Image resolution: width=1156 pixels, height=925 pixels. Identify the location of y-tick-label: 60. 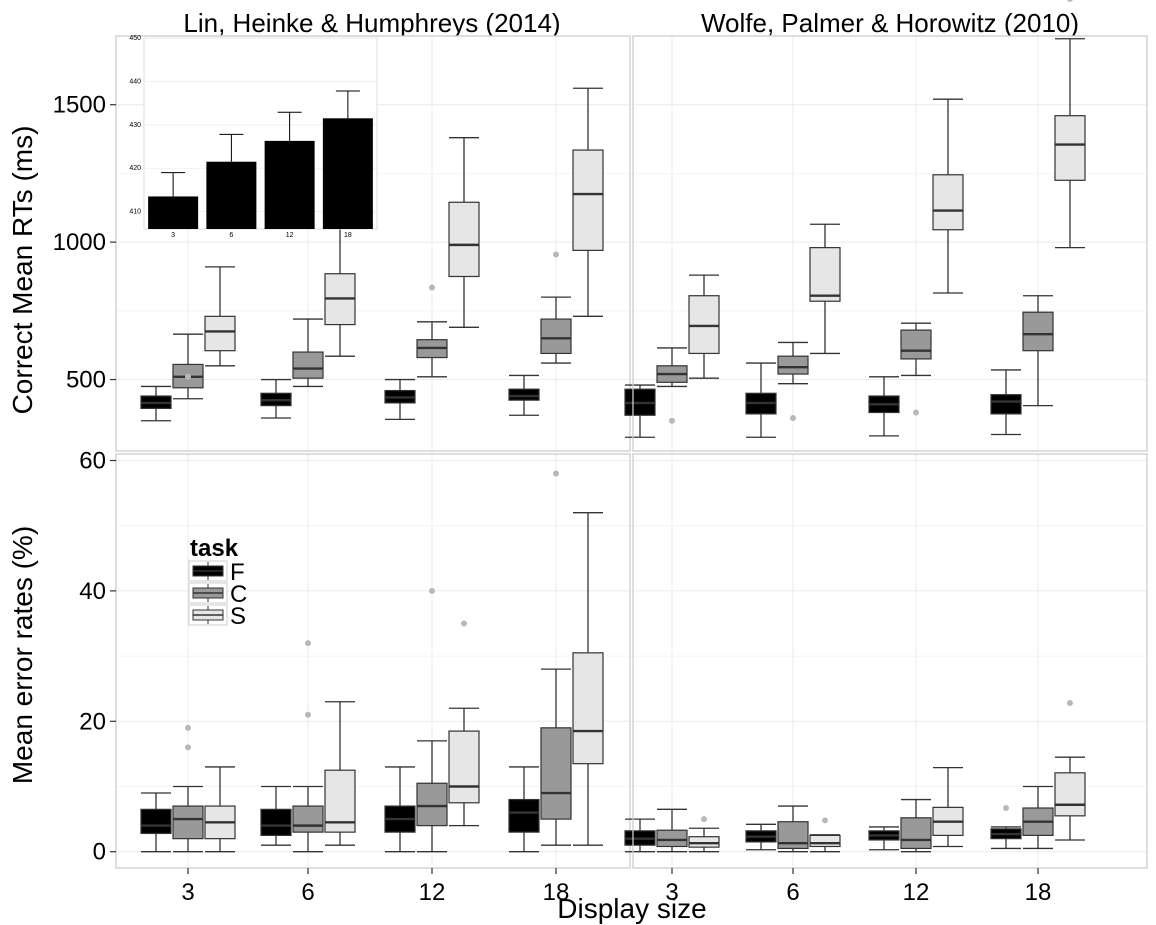
(92, 461).